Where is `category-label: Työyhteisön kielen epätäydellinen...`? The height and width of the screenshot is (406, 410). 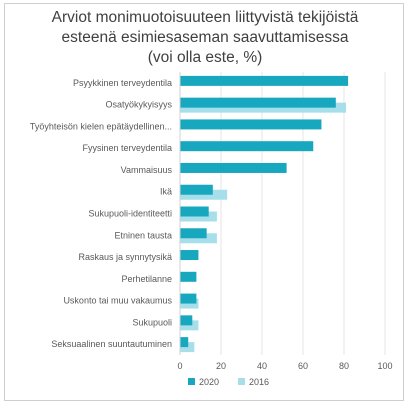
category-label: Työyhteisön kielen epätäydellinen... is located at coordinates (101, 126).